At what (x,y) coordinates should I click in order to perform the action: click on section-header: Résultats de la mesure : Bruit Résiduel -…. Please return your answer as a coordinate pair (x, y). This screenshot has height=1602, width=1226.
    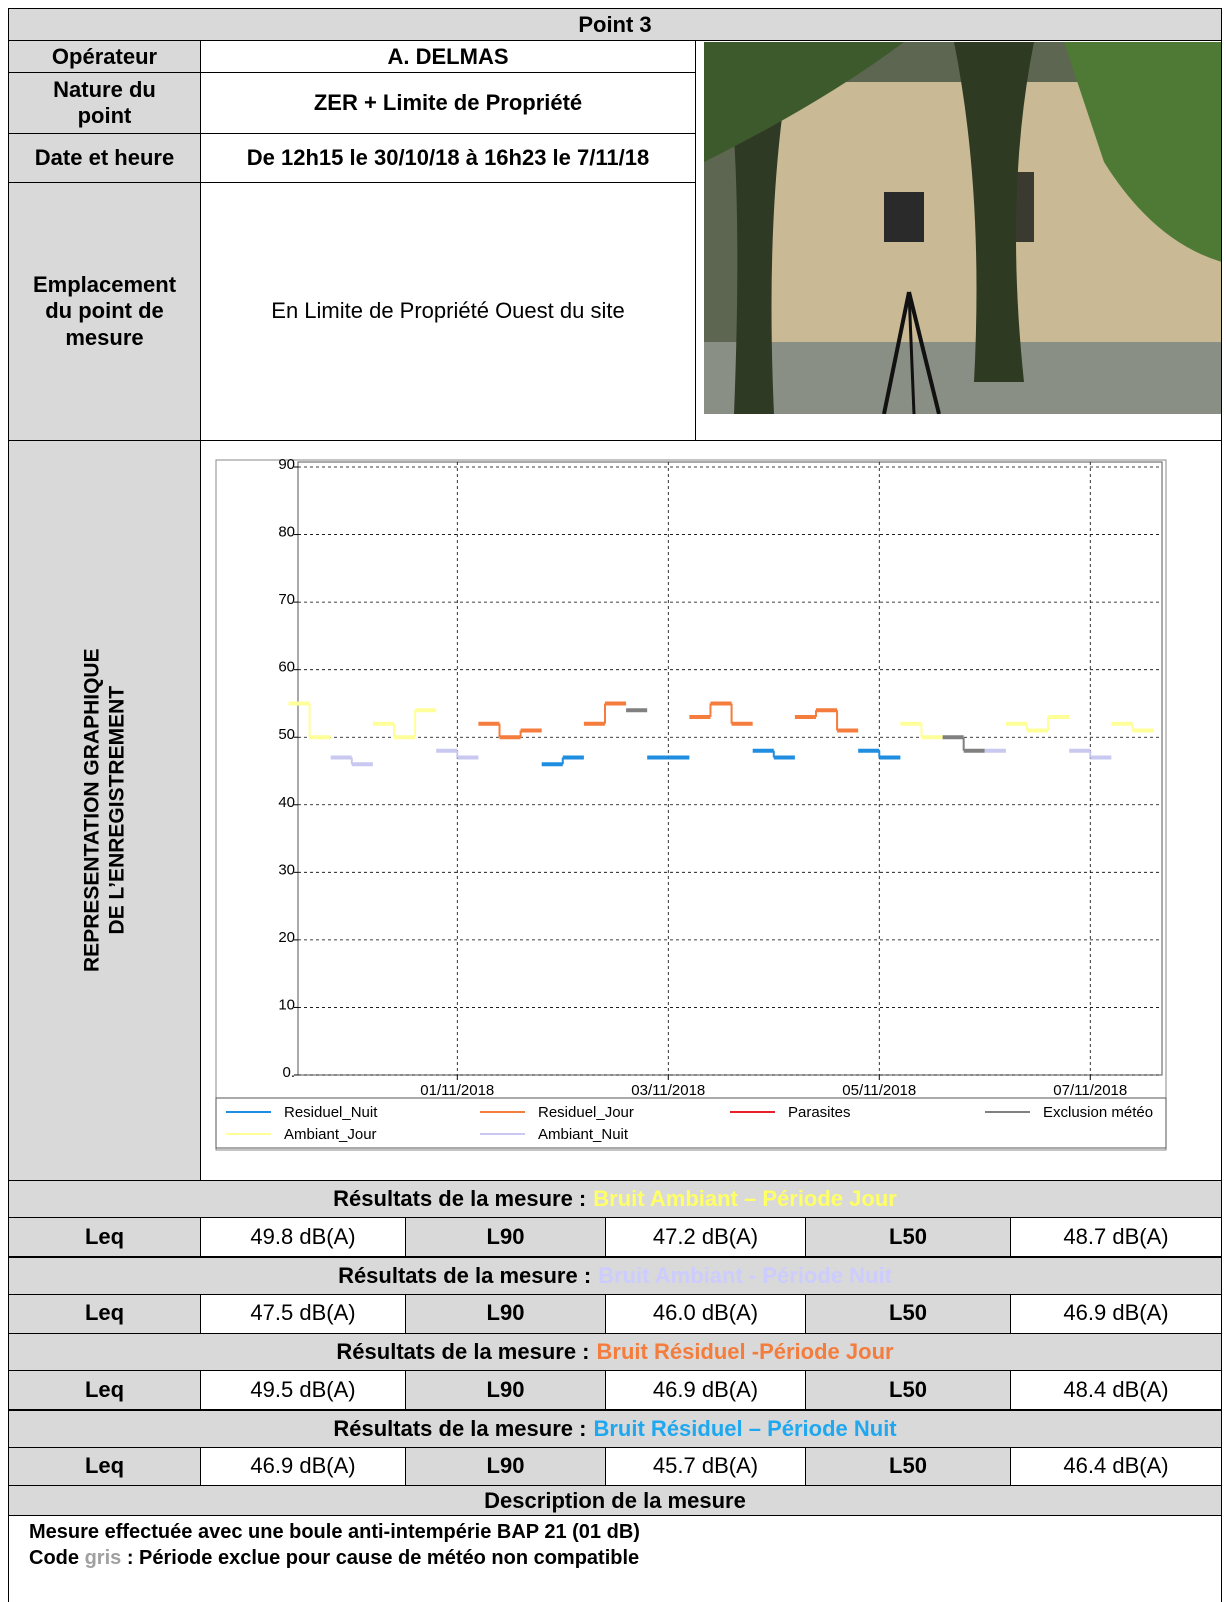
    Looking at the image, I should click on (615, 1352).